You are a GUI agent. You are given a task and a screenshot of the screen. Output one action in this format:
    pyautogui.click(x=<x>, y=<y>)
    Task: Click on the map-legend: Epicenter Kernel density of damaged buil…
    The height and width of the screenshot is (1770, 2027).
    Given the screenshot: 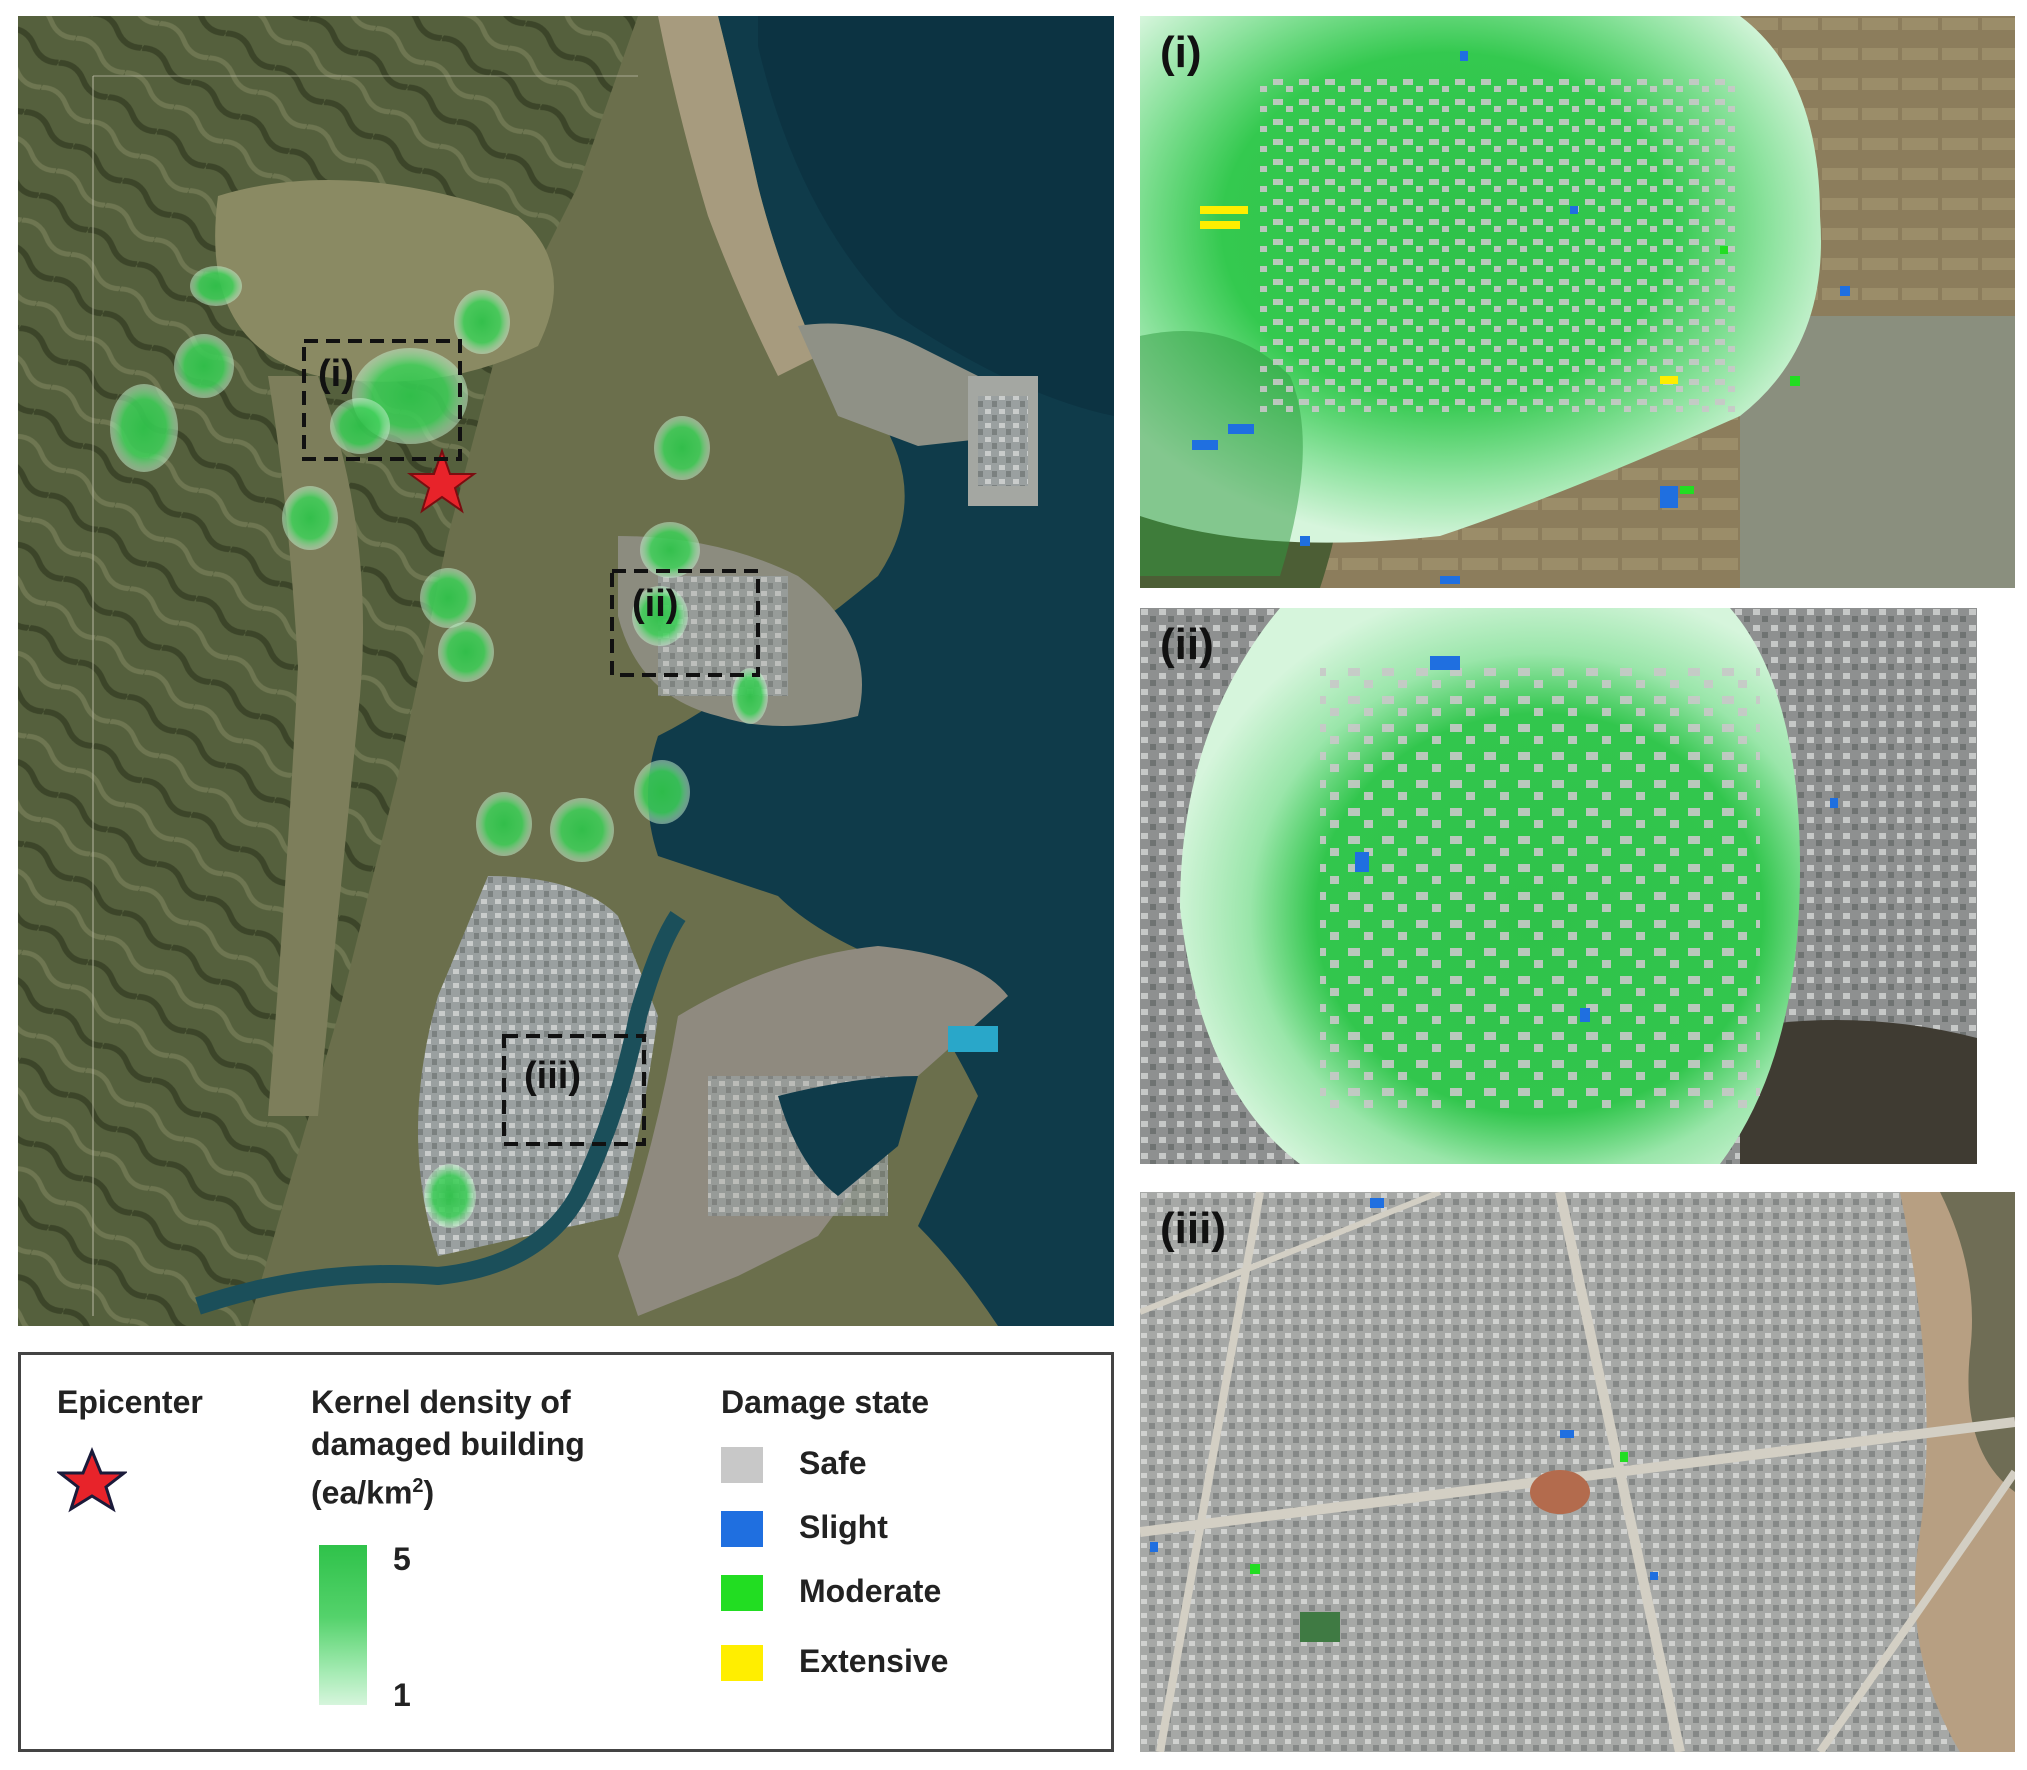 What is the action you would take?
    pyautogui.click(x=566, y=1552)
    